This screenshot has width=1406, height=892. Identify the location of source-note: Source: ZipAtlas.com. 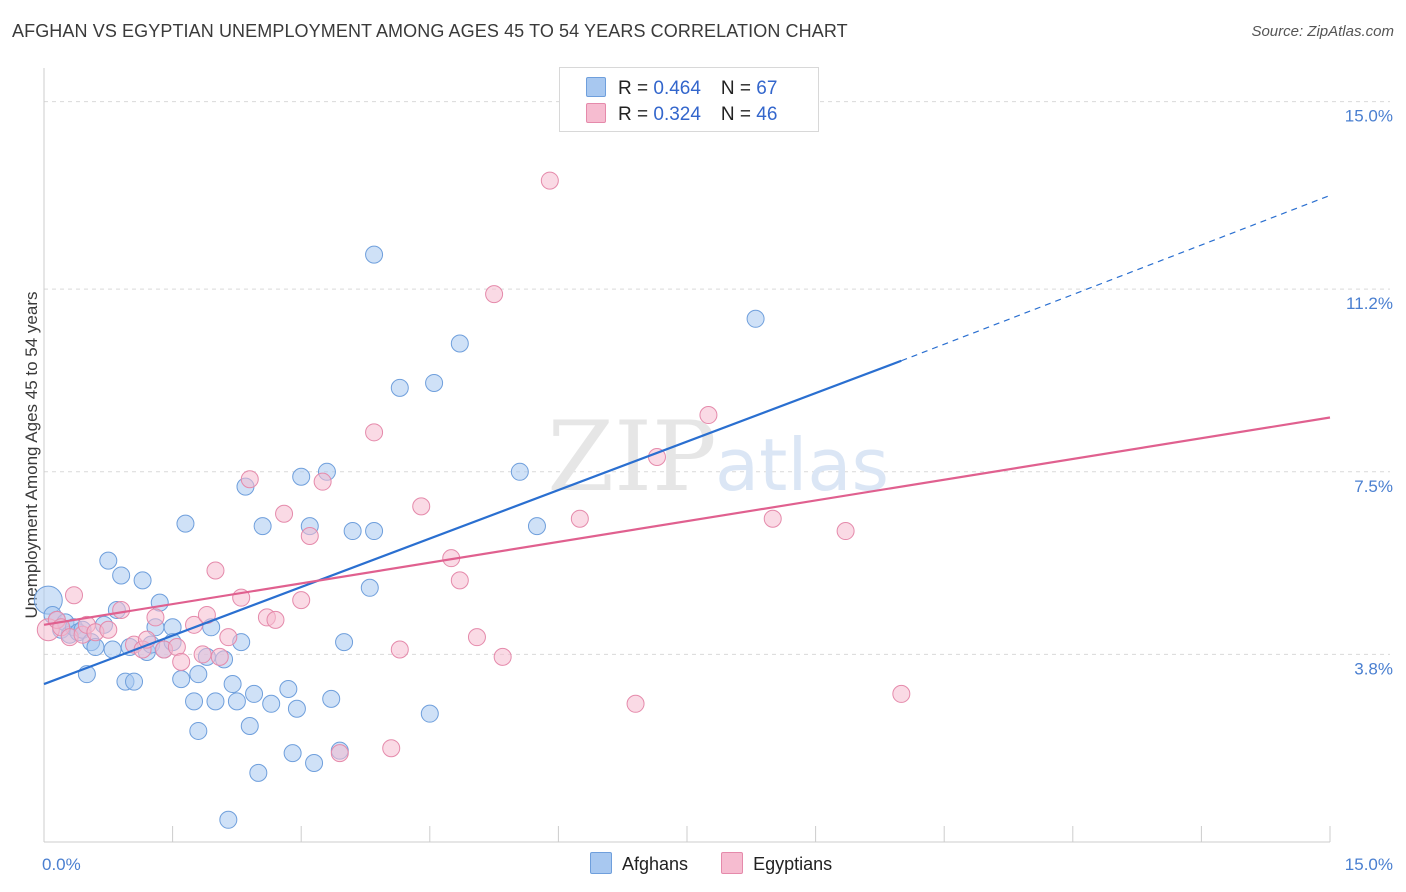
(1322, 31).